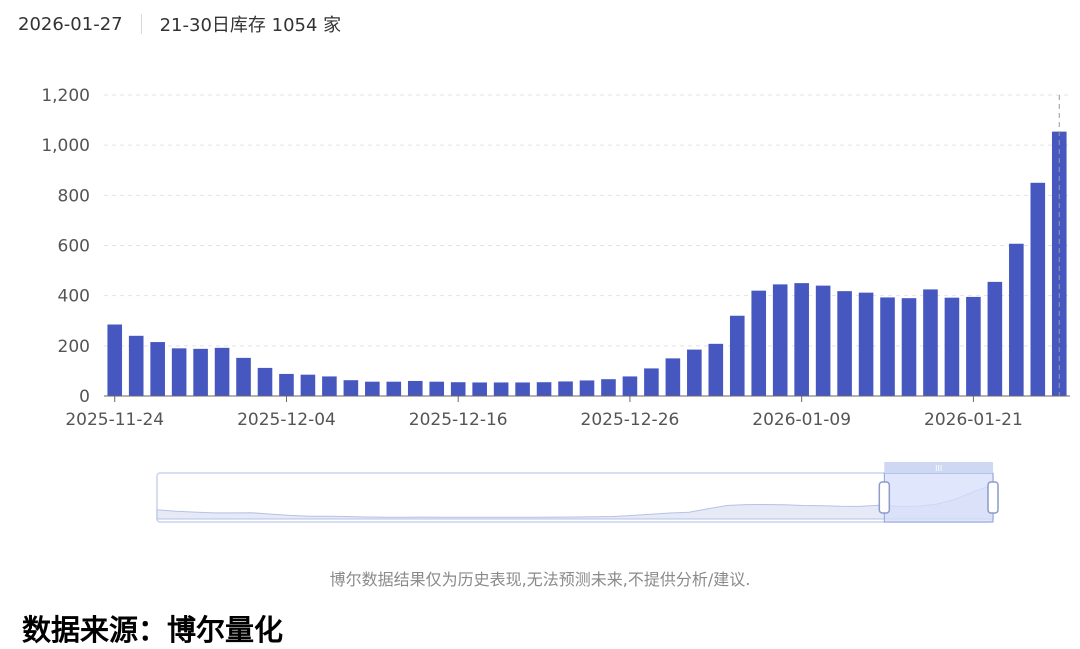 This screenshot has width=1080, height=649. Describe the element at coordinates (286, 420) in the screenshot. I see `x-tick-label: 2025-12-04` at that location.